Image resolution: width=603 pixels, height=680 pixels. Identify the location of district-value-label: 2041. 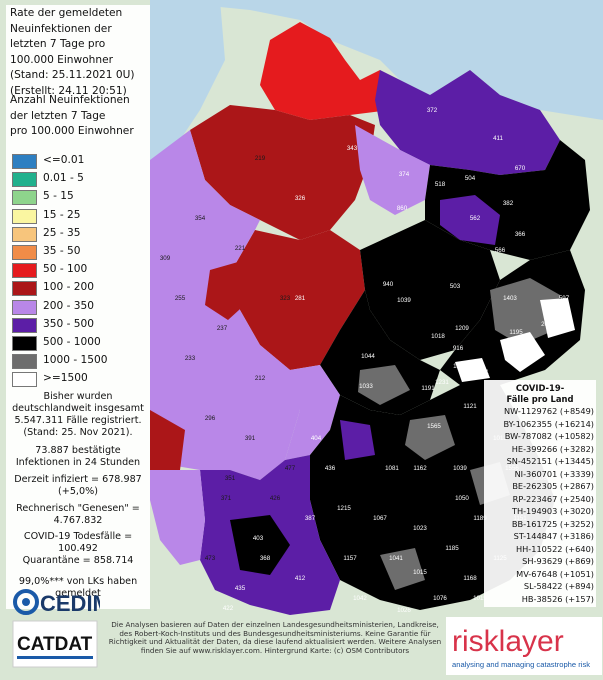
(482, 372).